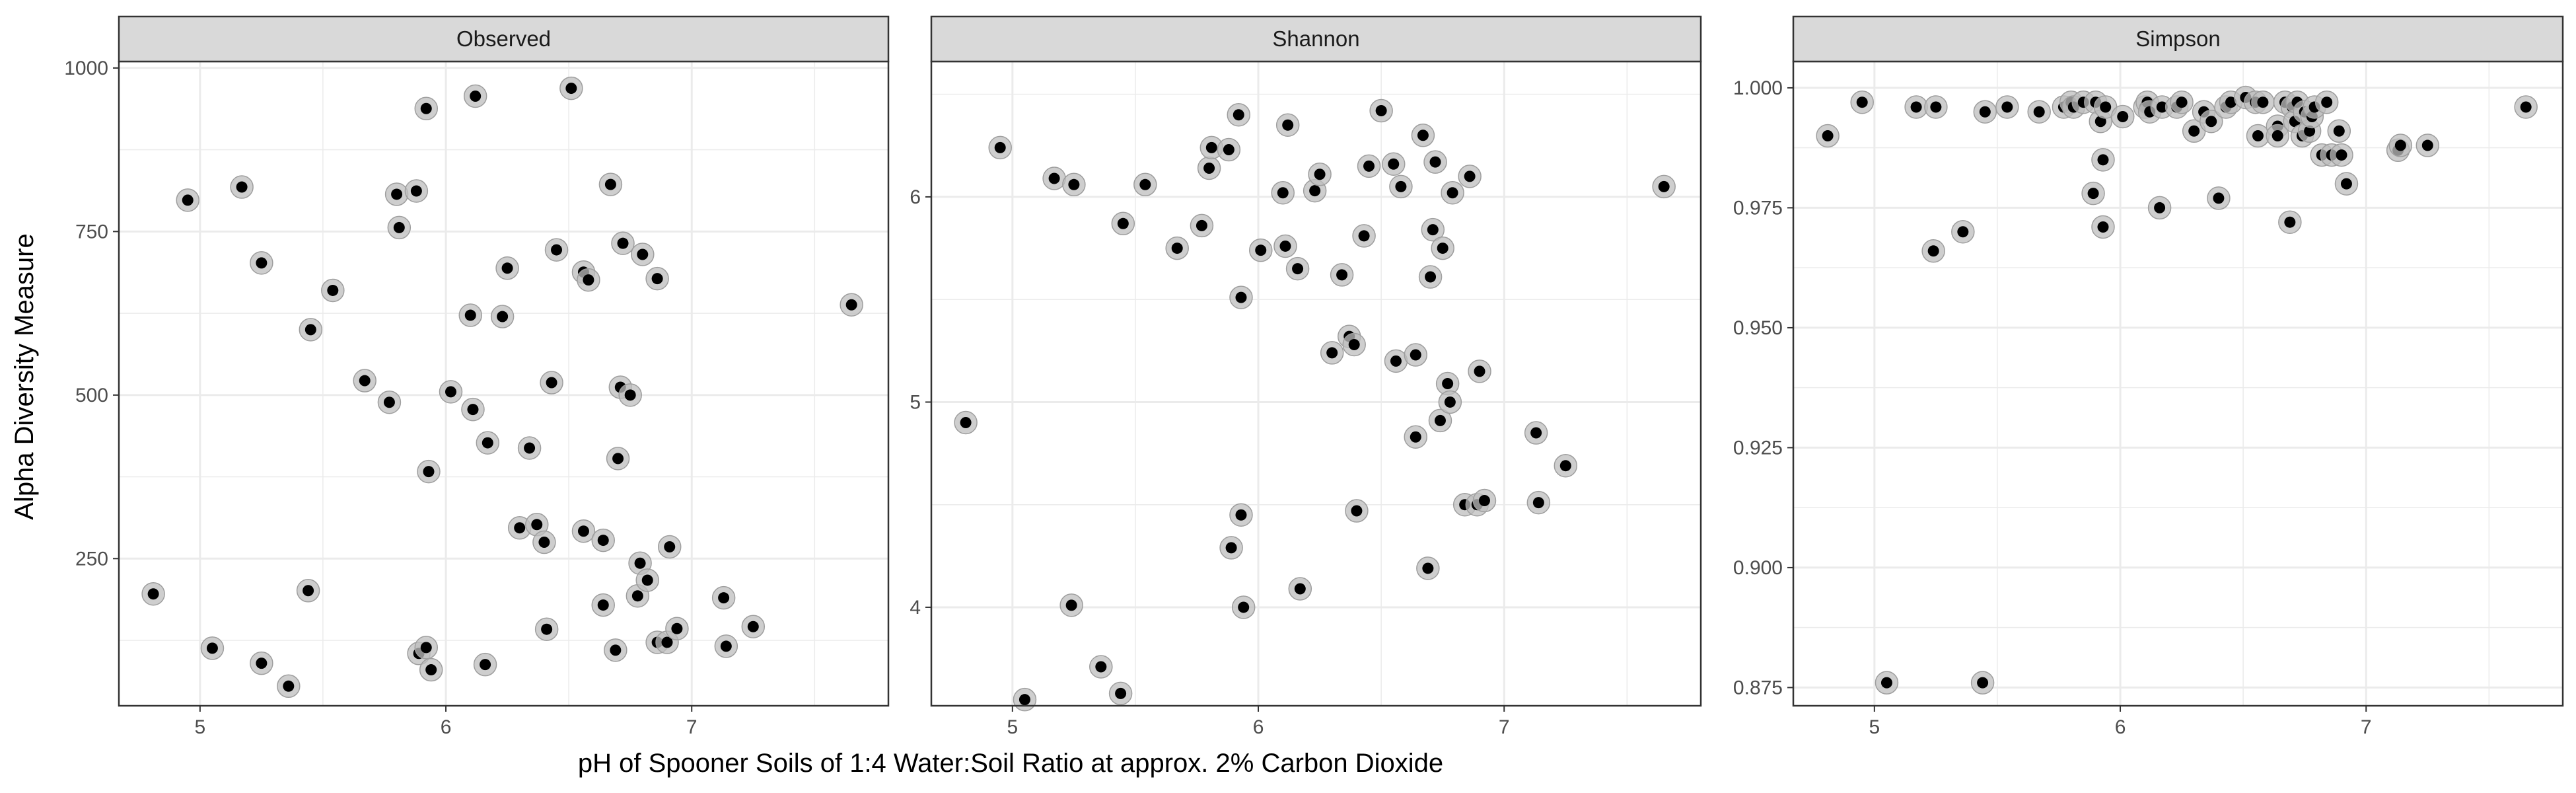  What do you see at coordinates (1758, 568) in the screenshot?
I see `y-tick-label: 0.900` at bounding box center [1758, 568].